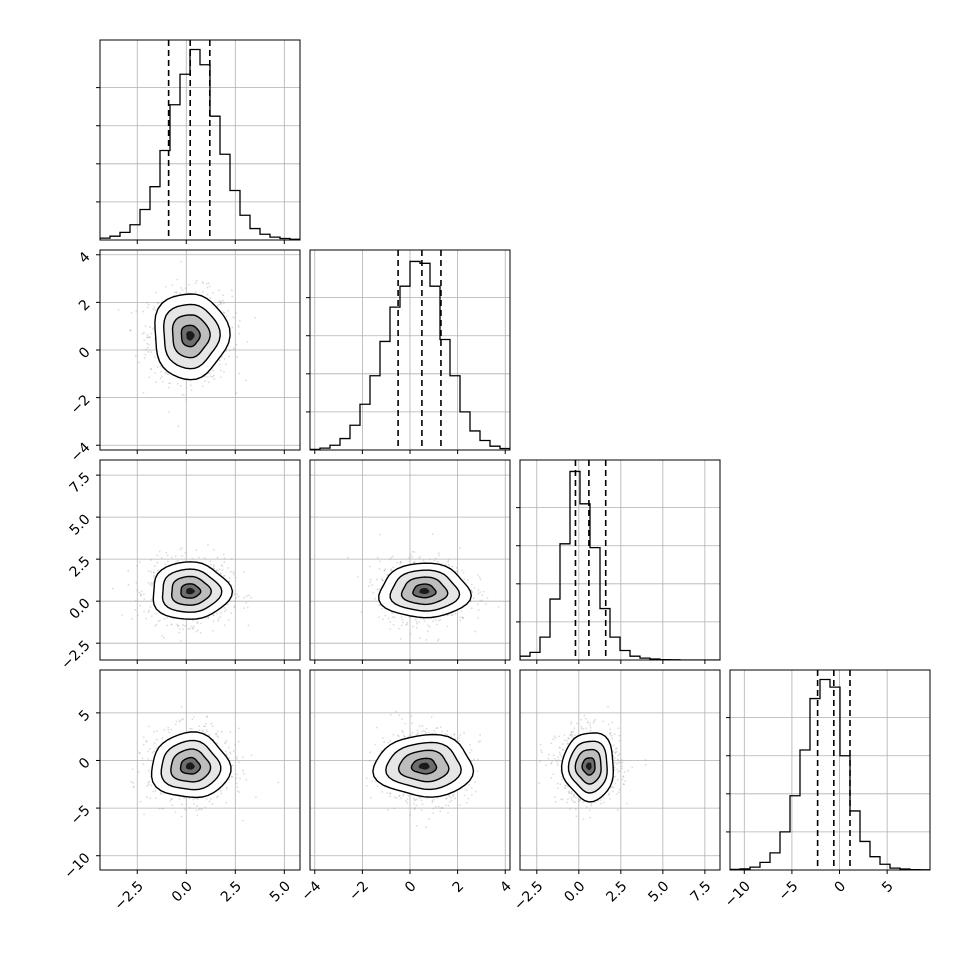  Describe the element at coordinates (410, 355) in the screenshot. I see `histogram-step` at that location.